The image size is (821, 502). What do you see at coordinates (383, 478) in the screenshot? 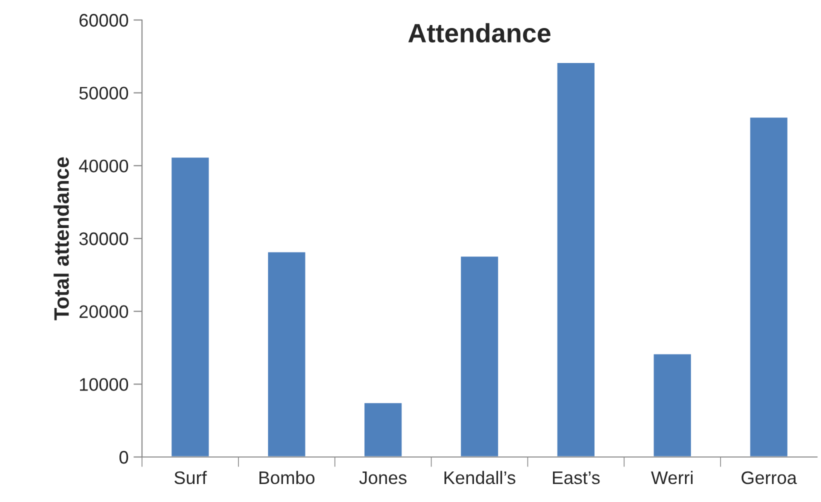
I see `x-tick-label: Jones` at bounding box center [383, 478].